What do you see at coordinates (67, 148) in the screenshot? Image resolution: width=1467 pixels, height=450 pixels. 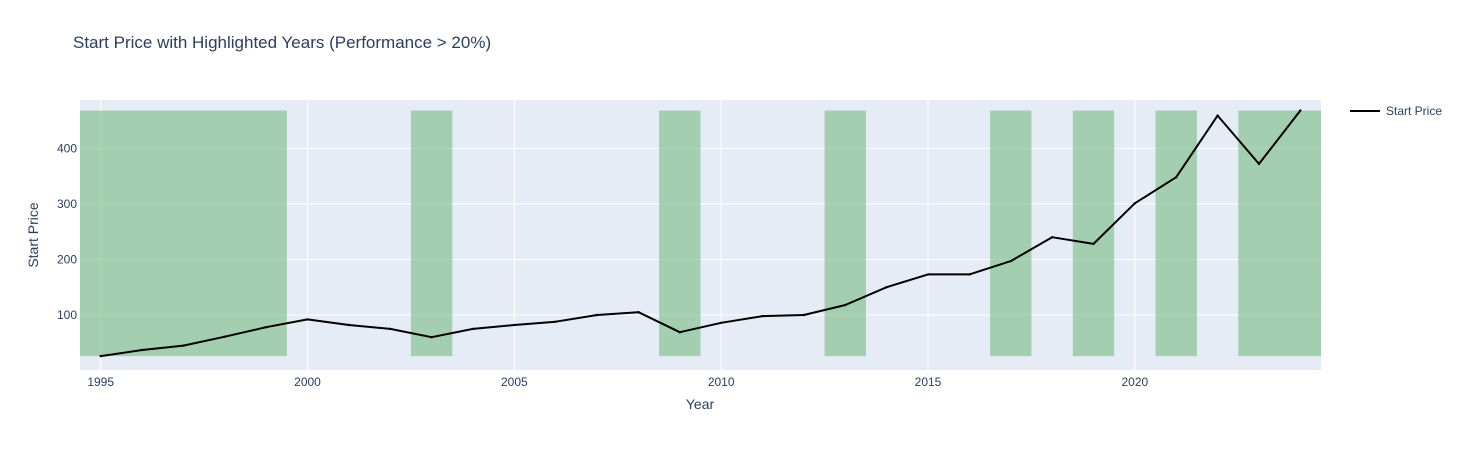 I see `y-tick-label: 400` at bounding box center [67, 148].